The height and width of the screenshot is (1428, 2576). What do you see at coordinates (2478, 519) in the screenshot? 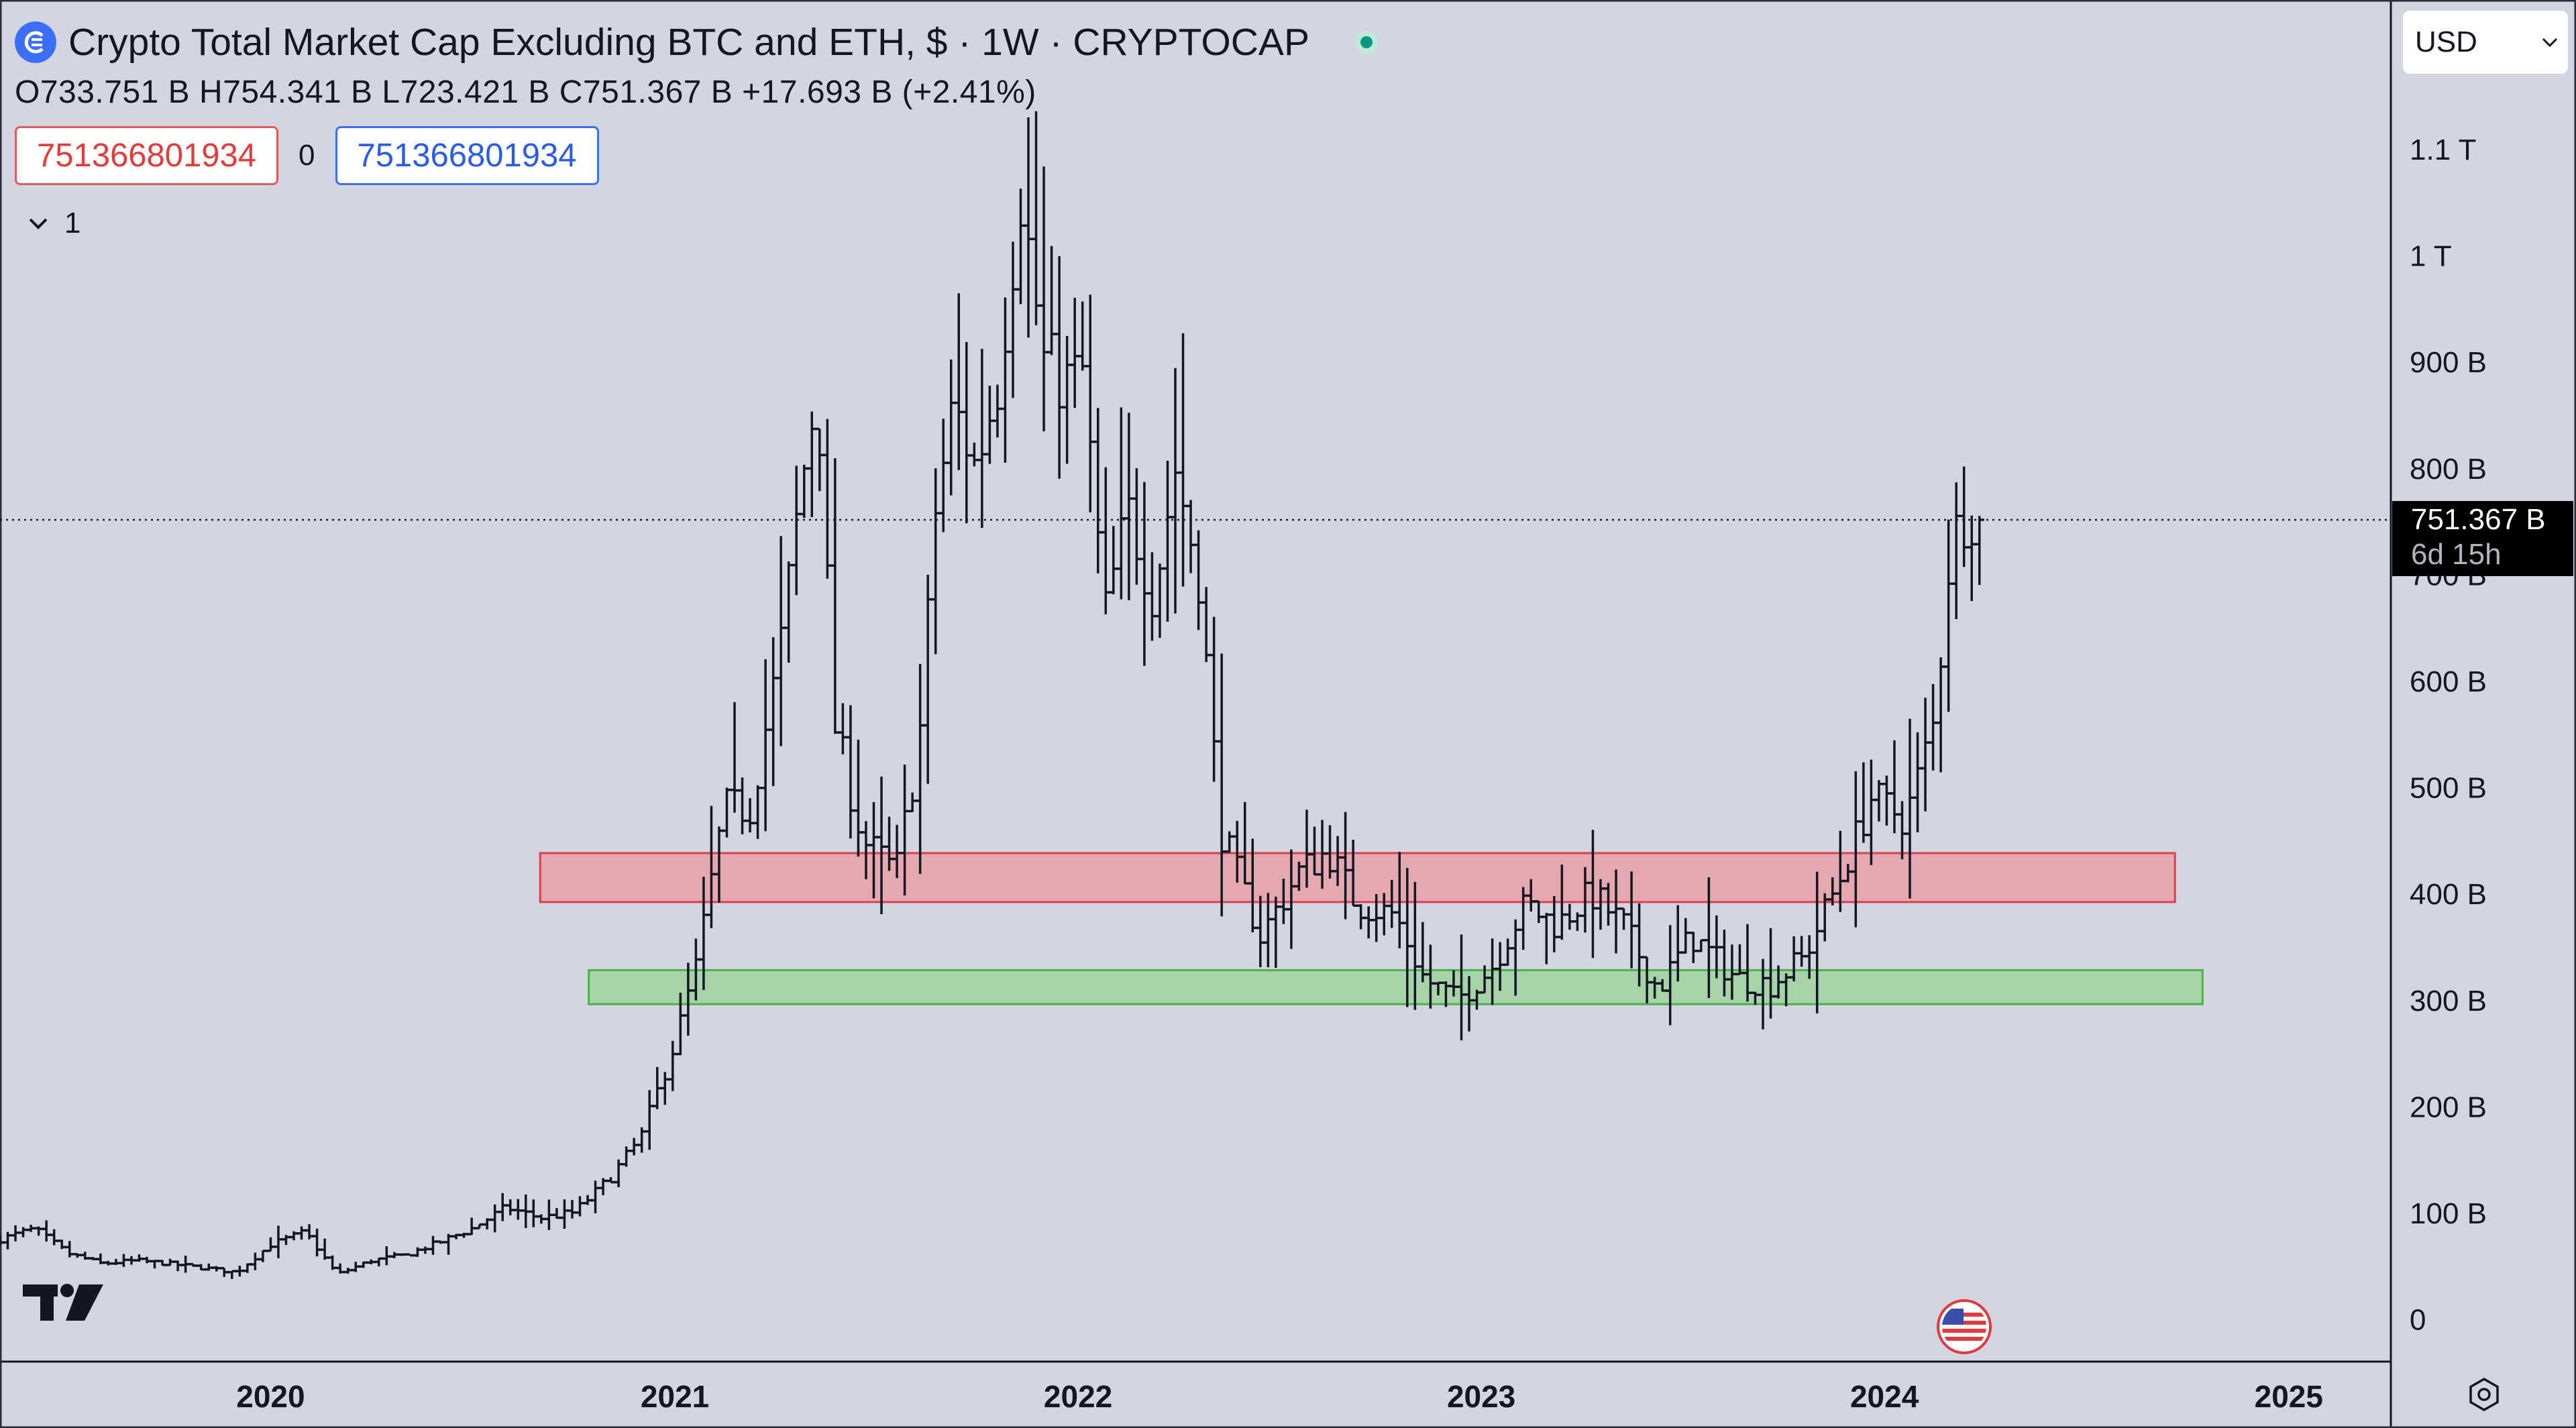
I see `last-price-value: 751.367 B` at bounding box center [2478, 519].